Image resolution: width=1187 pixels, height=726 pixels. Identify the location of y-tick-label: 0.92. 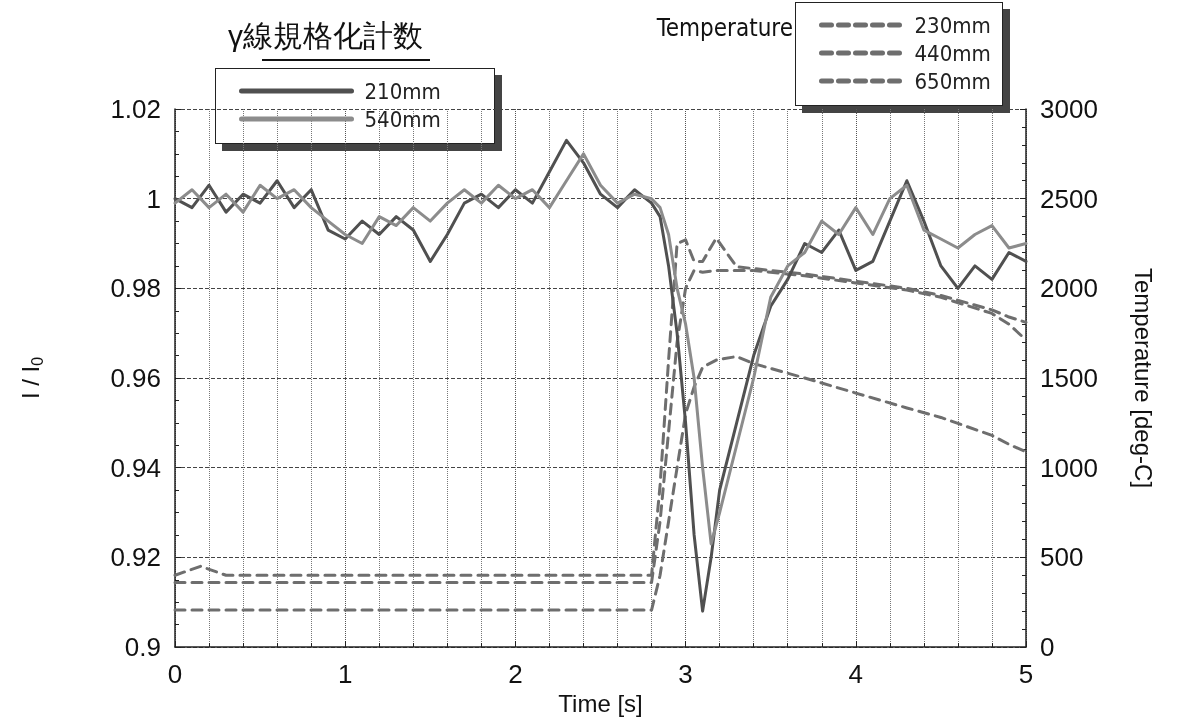
(135, 557).